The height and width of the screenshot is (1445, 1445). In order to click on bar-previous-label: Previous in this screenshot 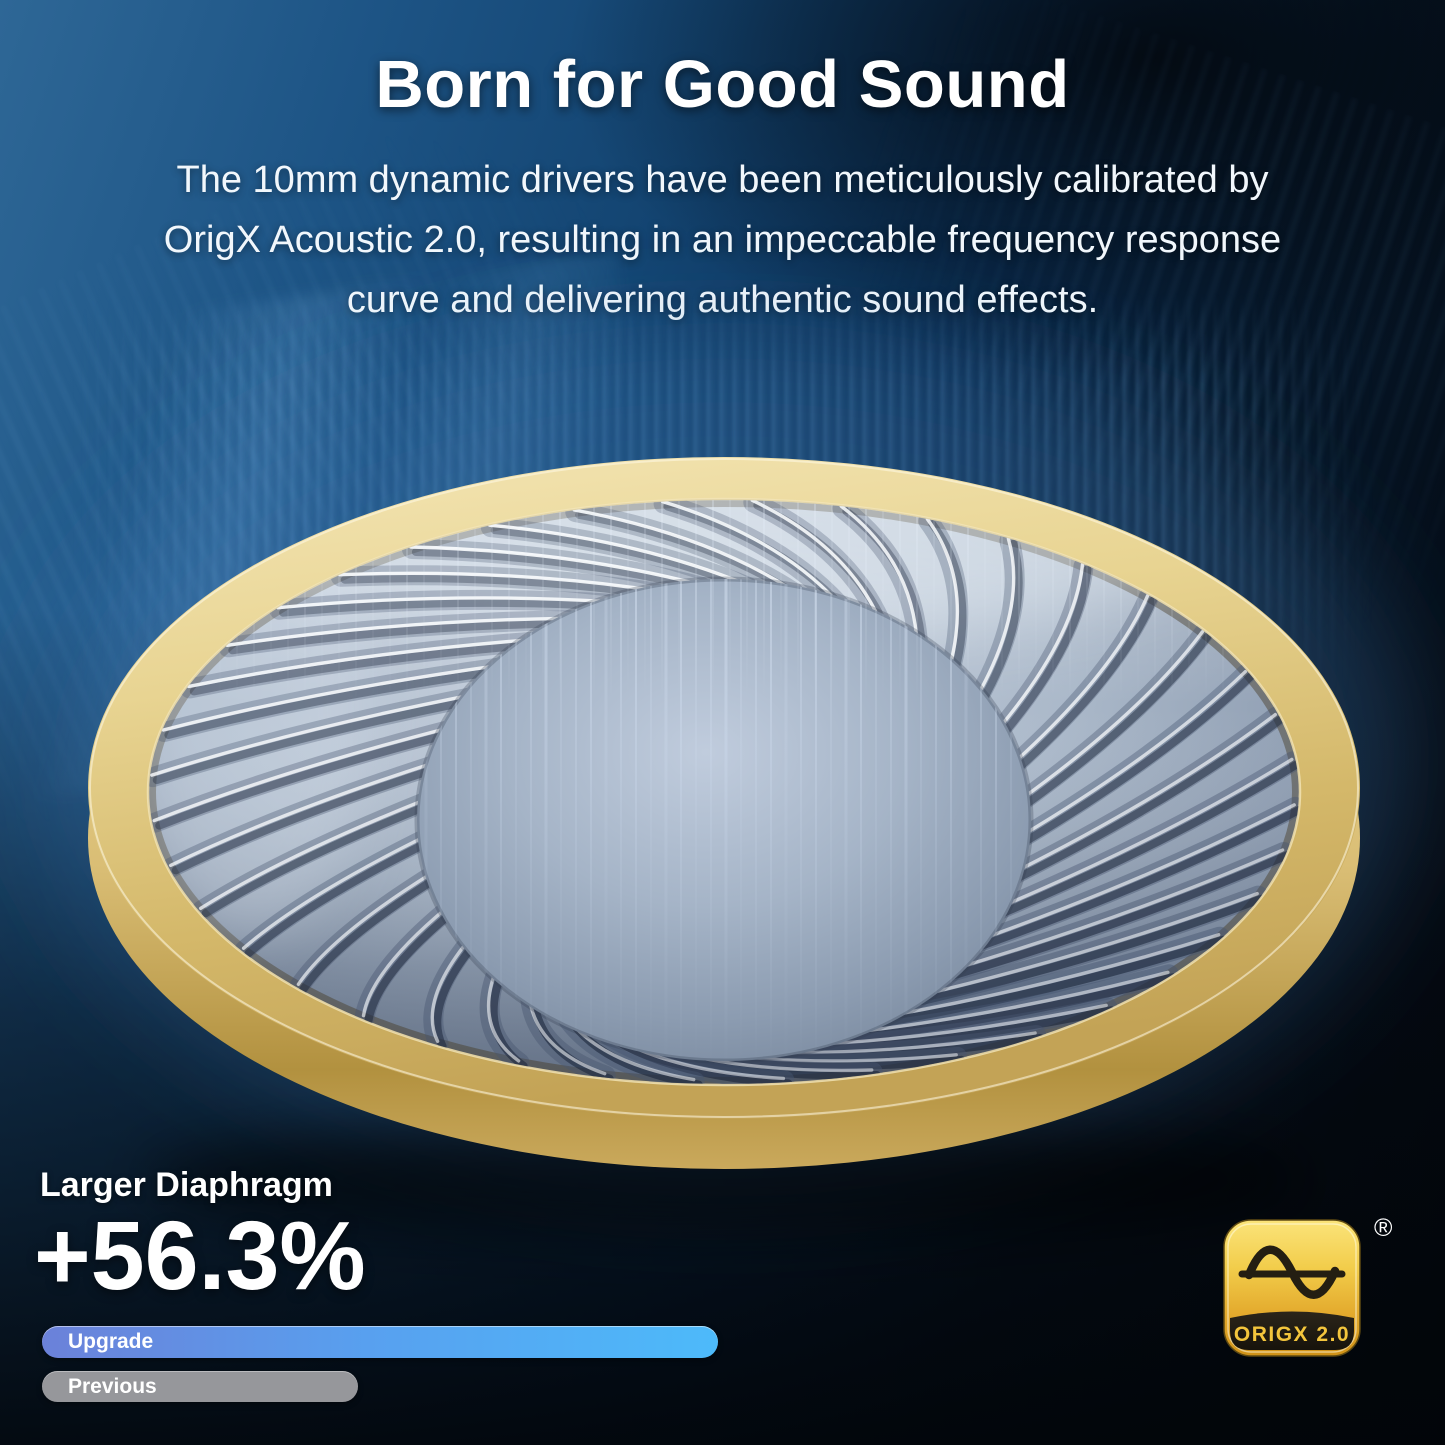, I will do `click(112, 1386)`.